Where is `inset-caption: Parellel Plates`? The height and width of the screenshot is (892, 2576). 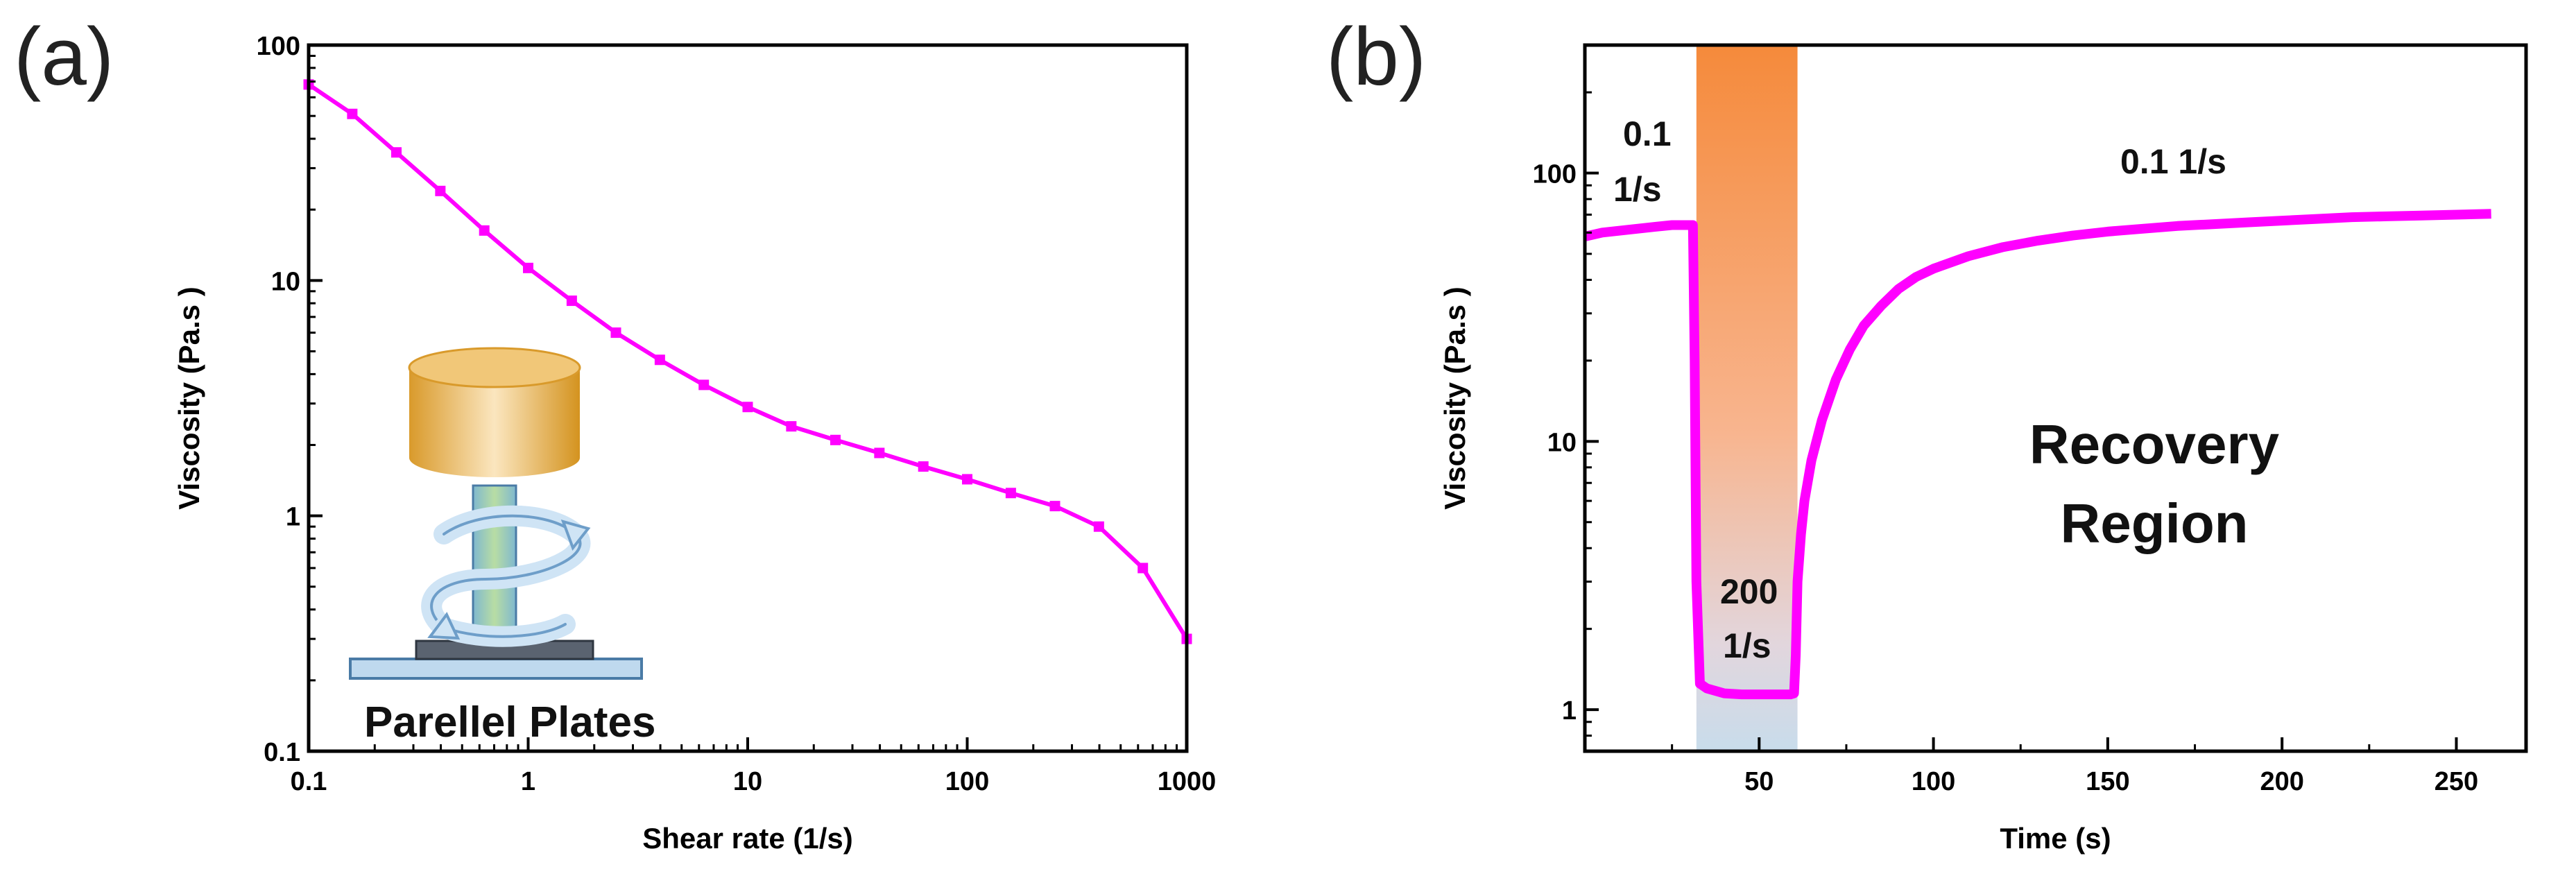
inset-caption: Parellel Plates is located at coordinates (510, 722).